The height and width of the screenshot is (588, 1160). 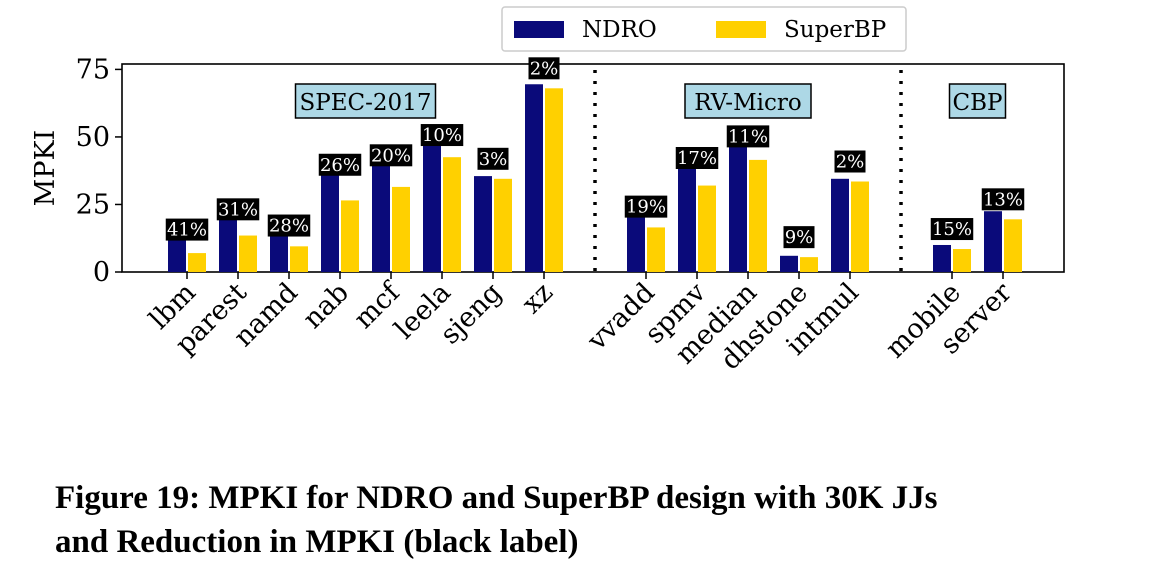 I want to click on reduction-label-text: 26%, so click(x=340, y=165).